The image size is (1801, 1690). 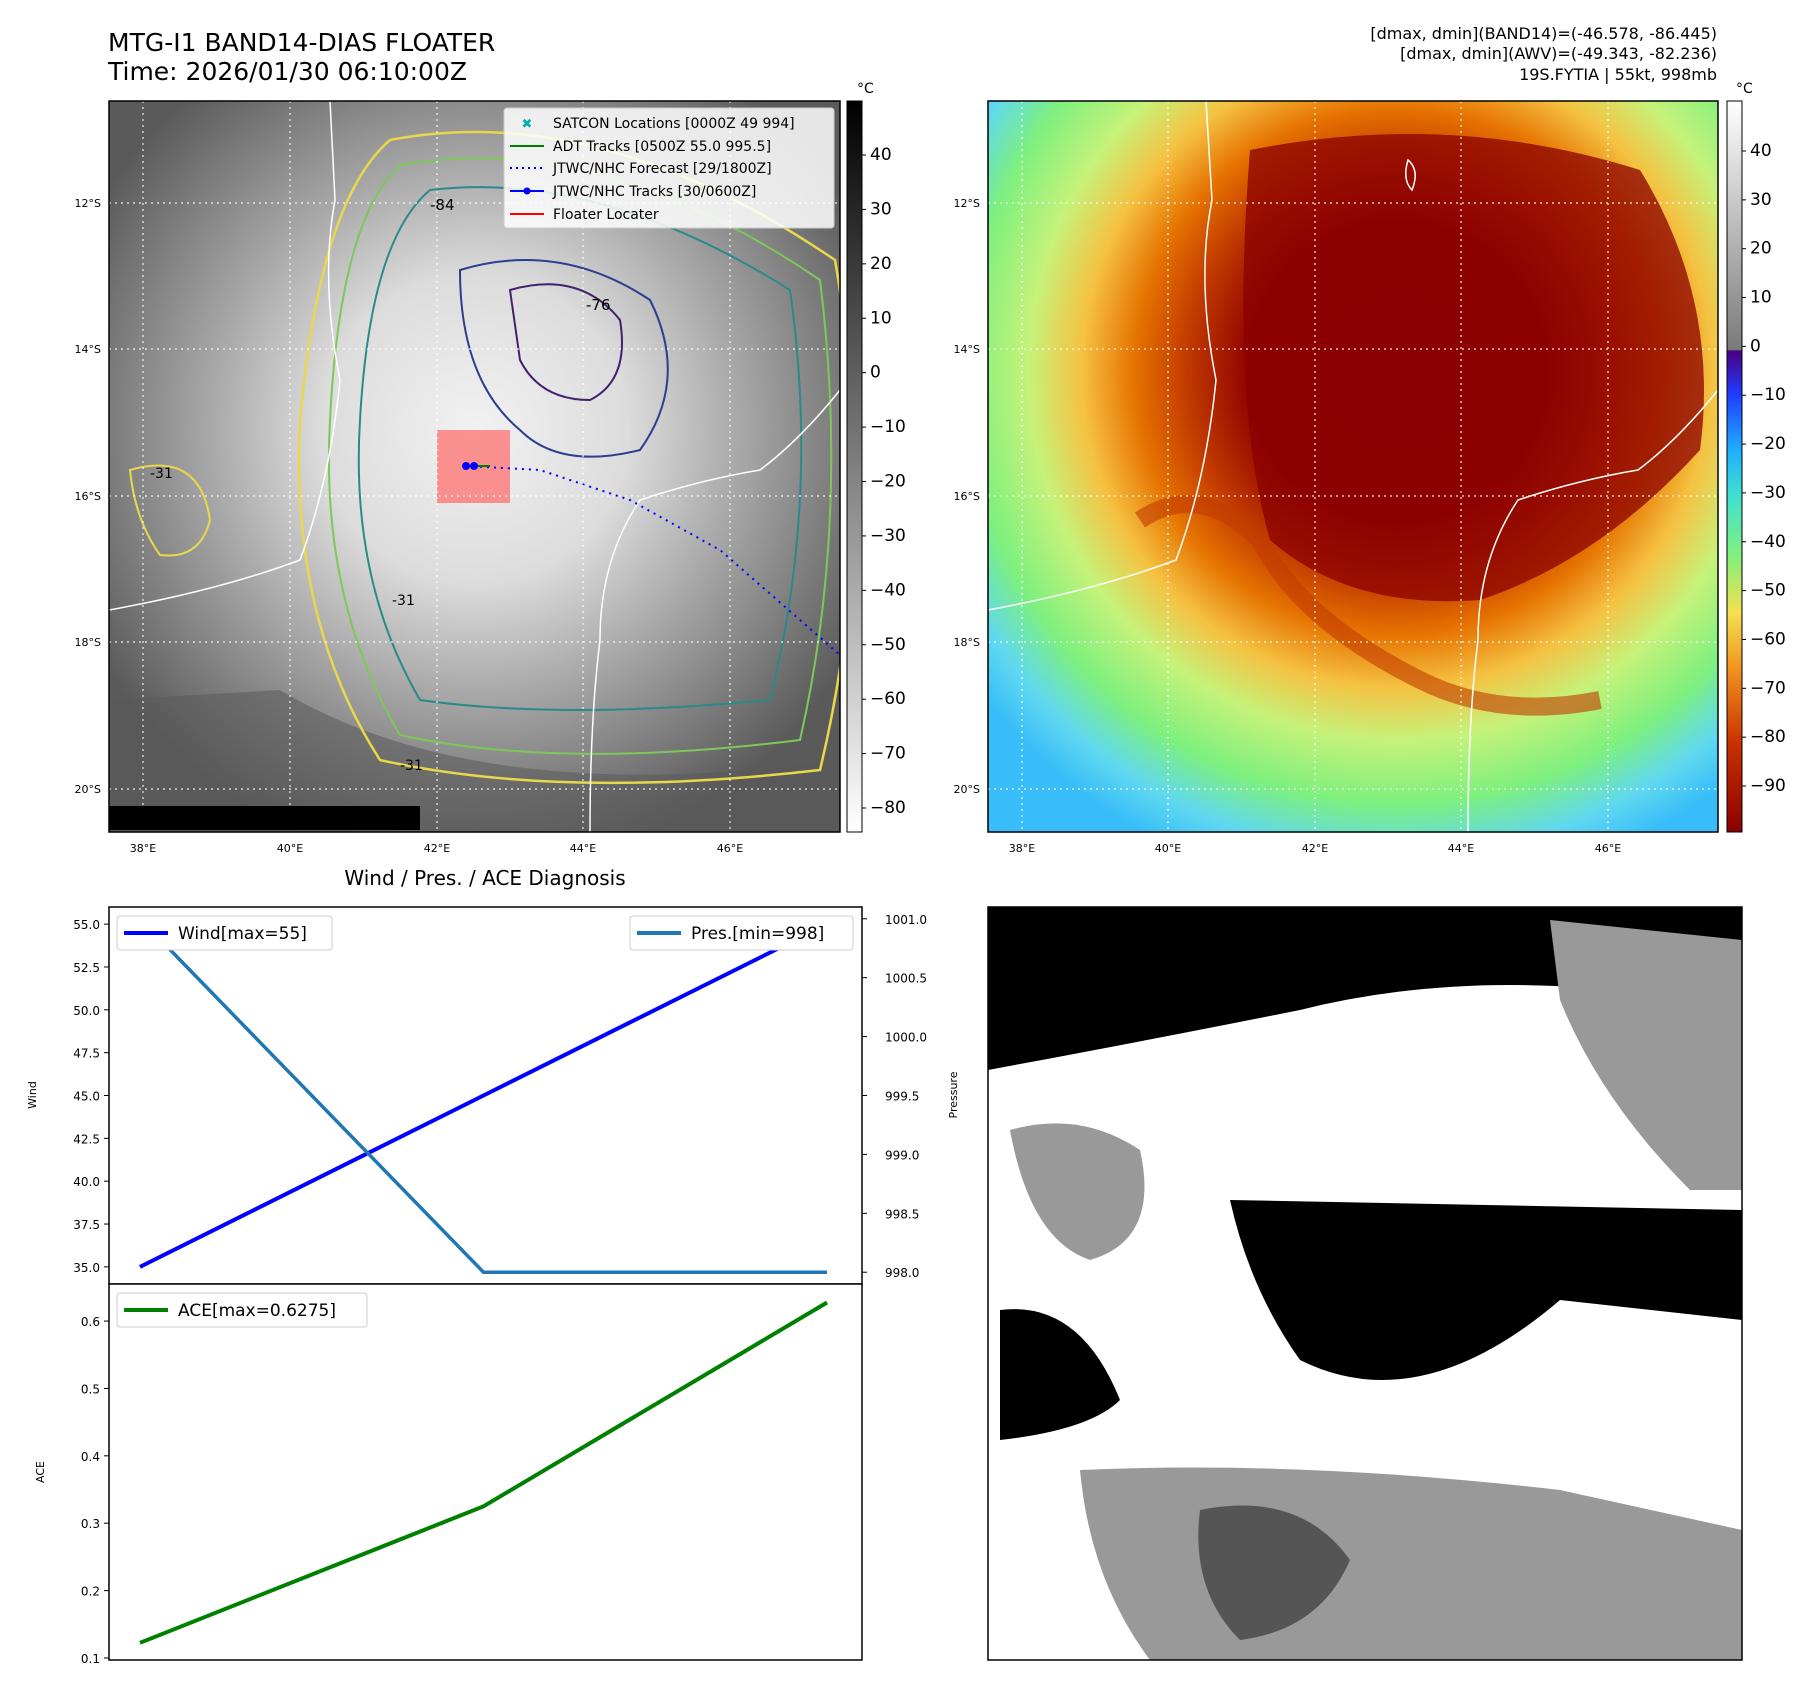 What do you see at coordinates (1768, 786) in the screenshot?
I see `colorbar-right-tick: −90` at bounding box center [1768, 786].